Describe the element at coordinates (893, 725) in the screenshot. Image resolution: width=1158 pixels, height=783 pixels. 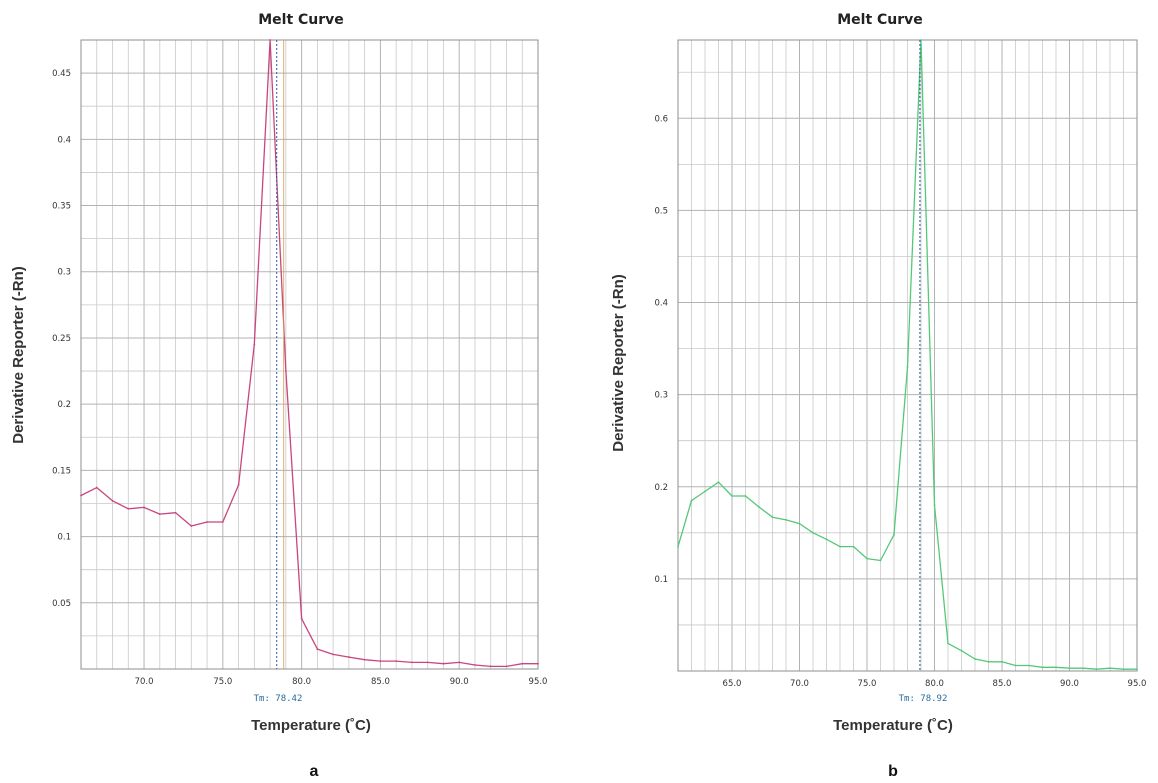
I see `x-axis-label-b: Temperature (˚C)` at that location.